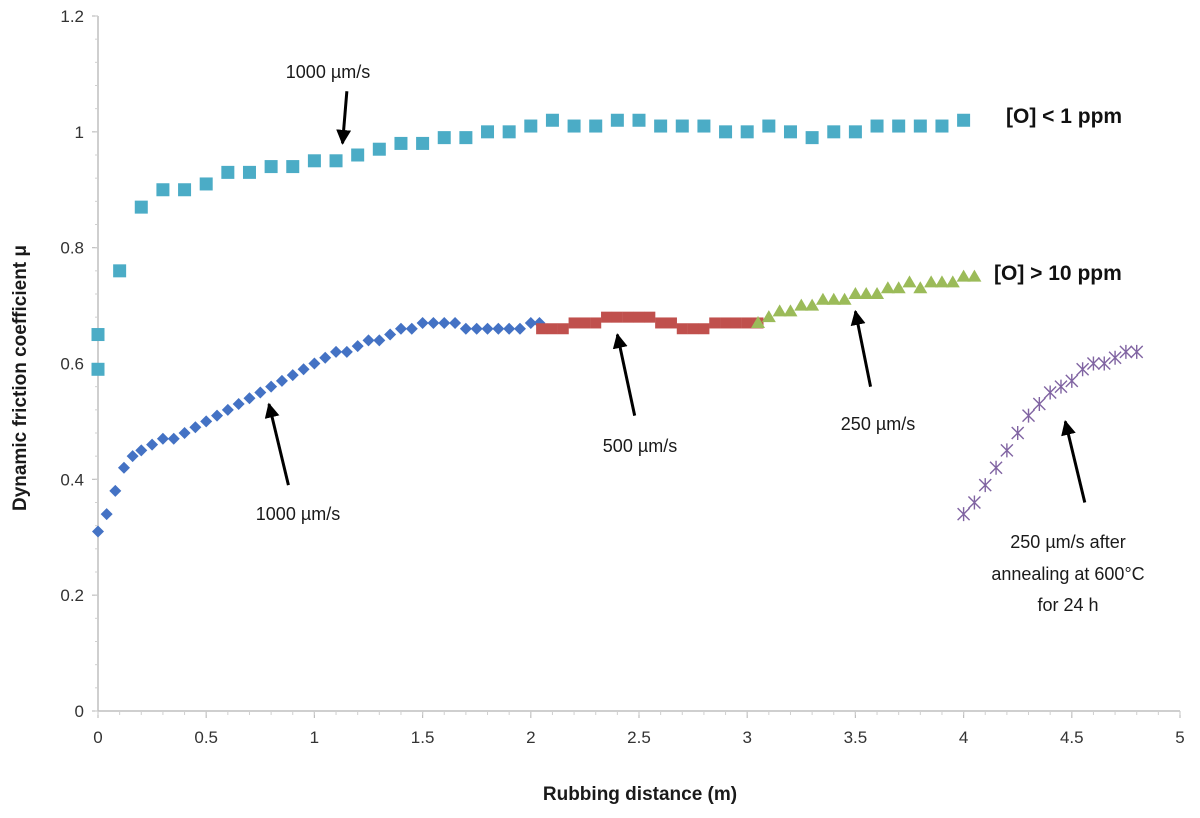 The width and height of the screenshot is (1200, 818). What do you see at coordinates (640, 794) in the screenshot?
I see `x-axis-title: Rubbing distance (m)` at bounding box center [640, 794].